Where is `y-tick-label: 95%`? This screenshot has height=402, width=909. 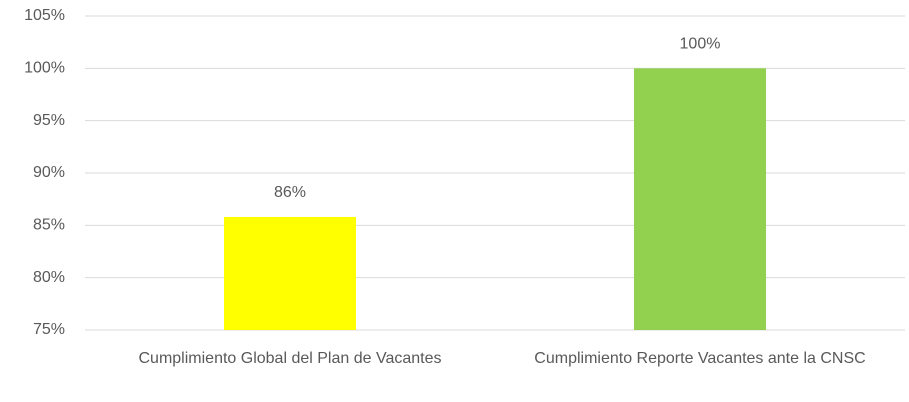 y-tick-label: 95% is located at coordinates (49, 120).